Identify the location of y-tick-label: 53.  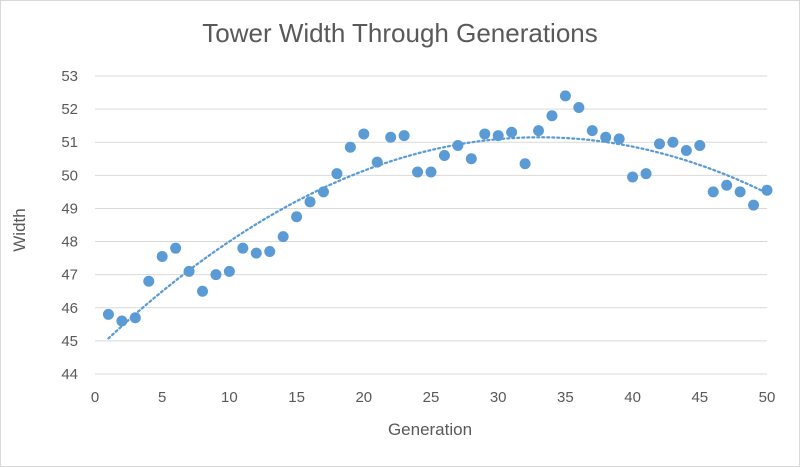
(69, 76).